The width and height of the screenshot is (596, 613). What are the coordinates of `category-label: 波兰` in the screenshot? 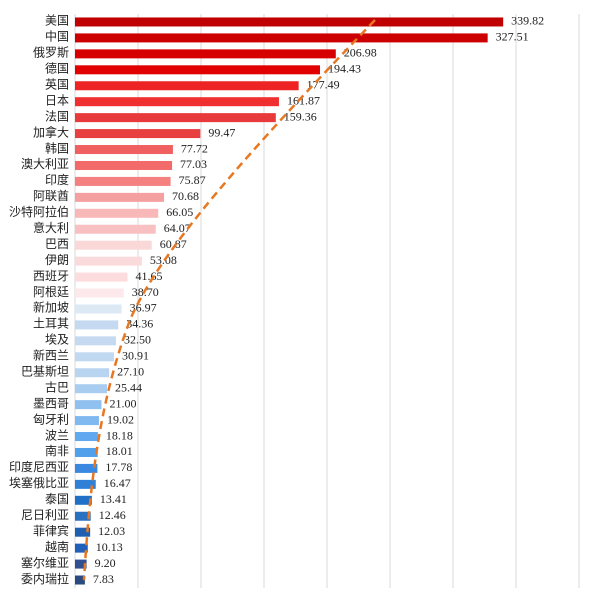 It's located at (57, 435).